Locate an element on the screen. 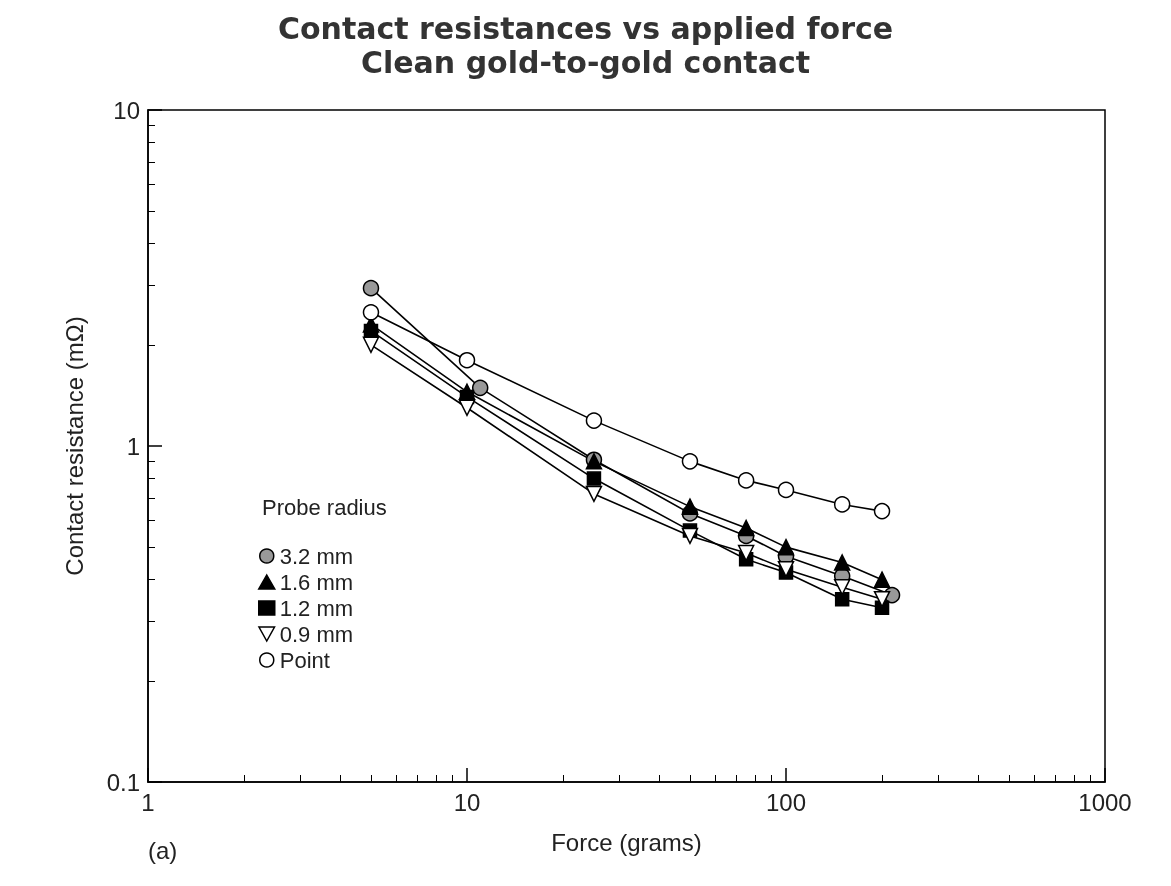 The height and width of the screenshot is (886, 1171). legend-label: 3.2 mm is located at coordinates (316, 556).